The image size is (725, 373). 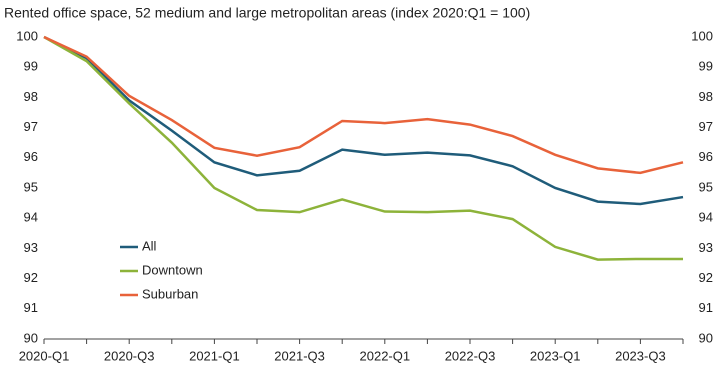 What do you see at coordinates (706, 217) in the screenshot?
I see `y2-tick-label: 94` at bounding box center [706, 217].